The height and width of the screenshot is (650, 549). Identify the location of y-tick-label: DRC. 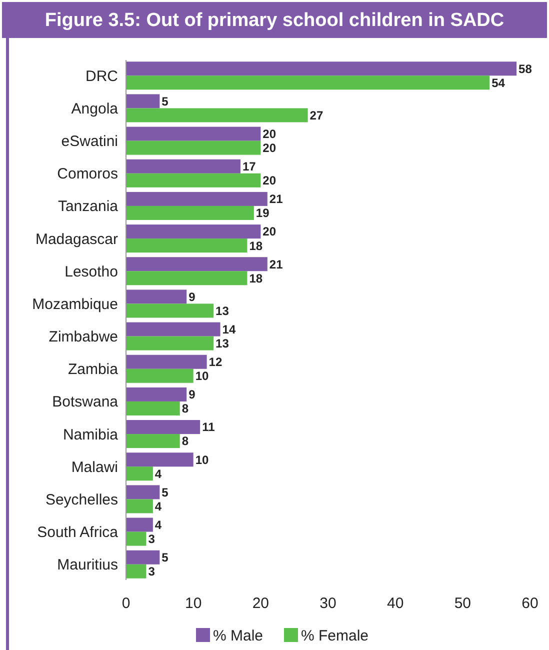
(102, 76).